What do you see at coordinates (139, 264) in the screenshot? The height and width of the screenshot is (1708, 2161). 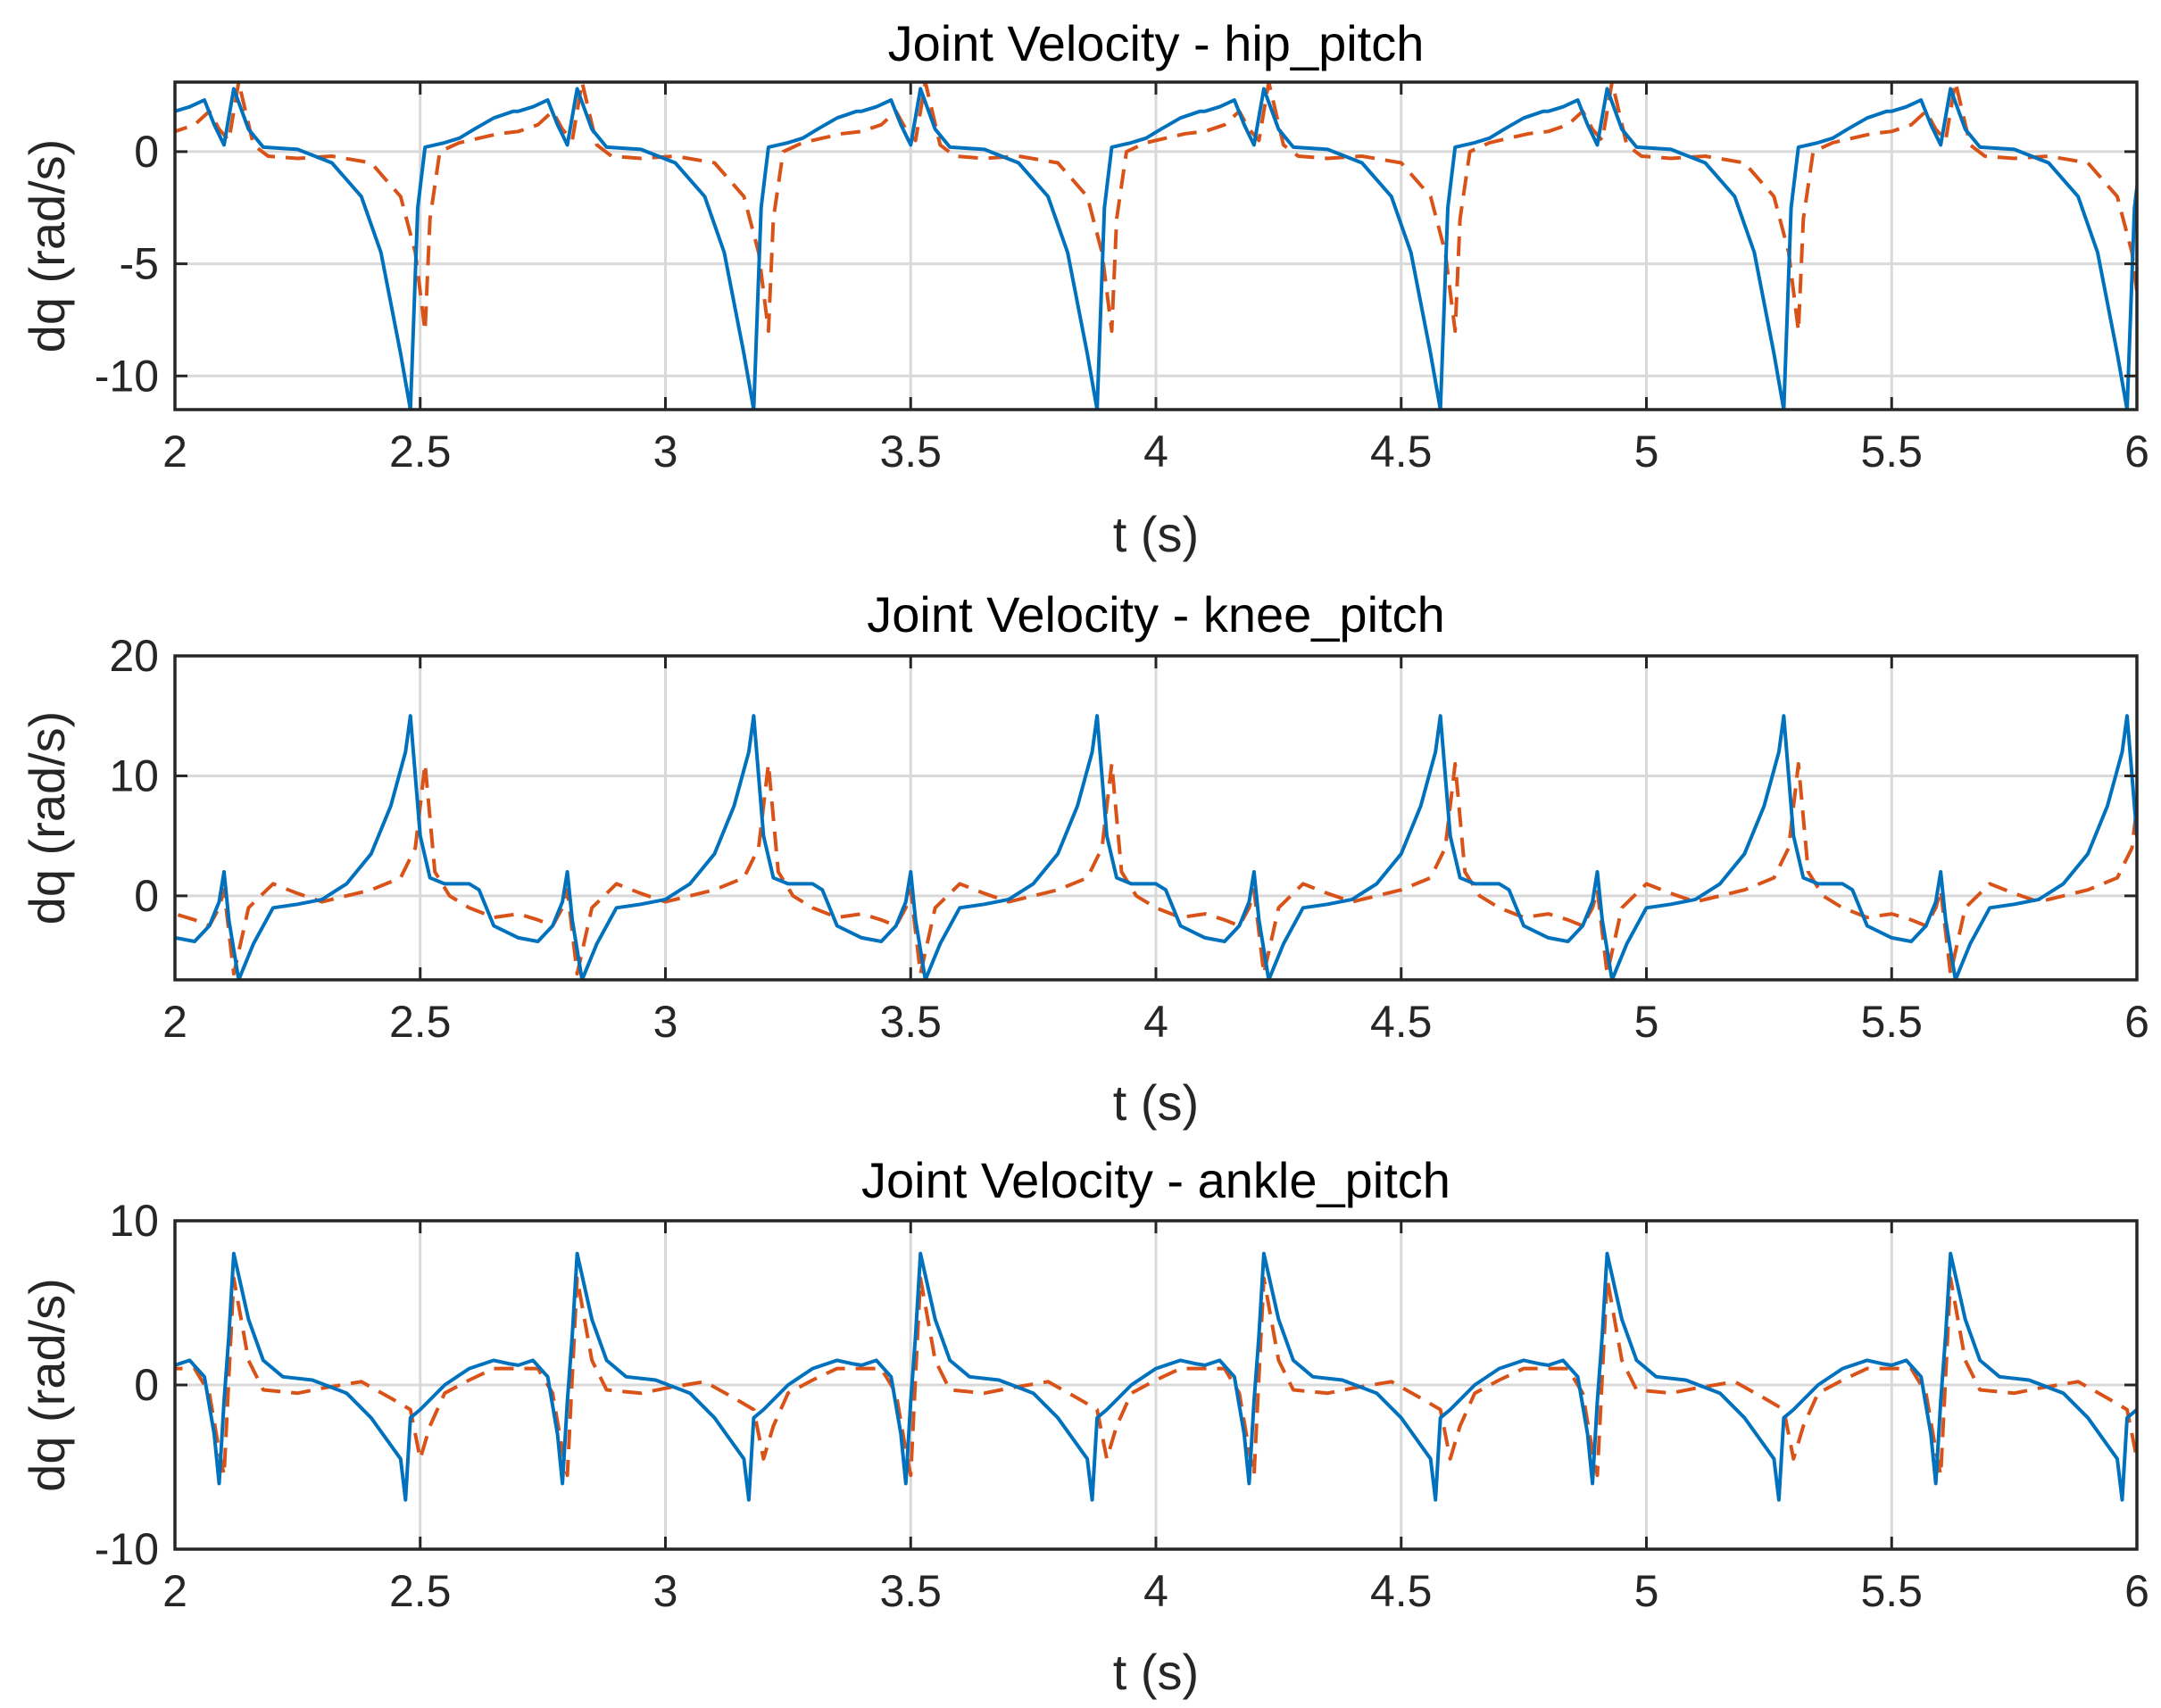 I see `hip-pitch-y-tick-label: -5` at bounding box center [139, 264].